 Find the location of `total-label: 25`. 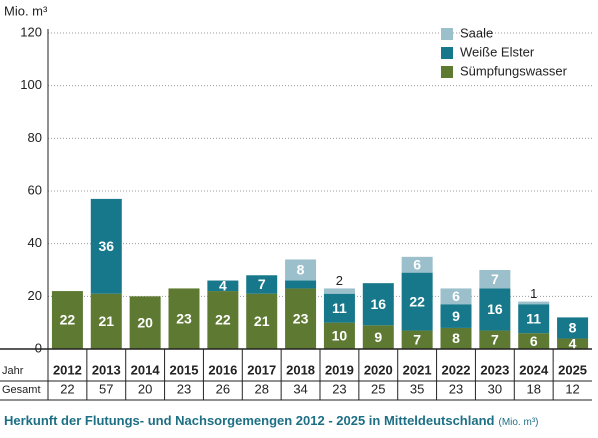

total-label: 25 is located at coordinates (378, 388).